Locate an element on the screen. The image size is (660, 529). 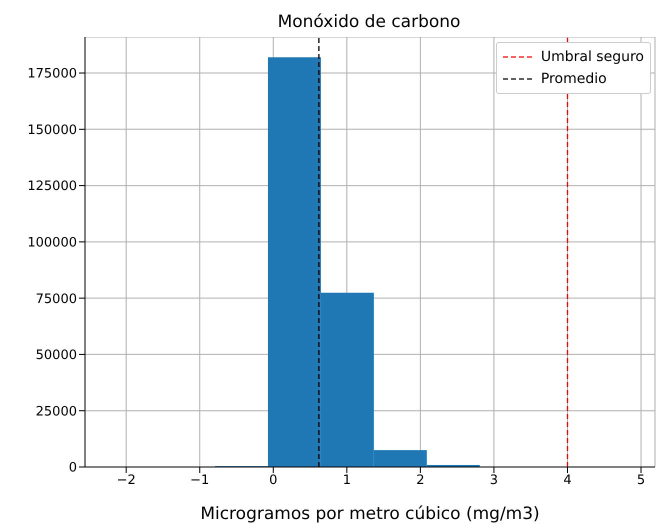
y-tick-label: 100000 is located at coordinates (52, 242).